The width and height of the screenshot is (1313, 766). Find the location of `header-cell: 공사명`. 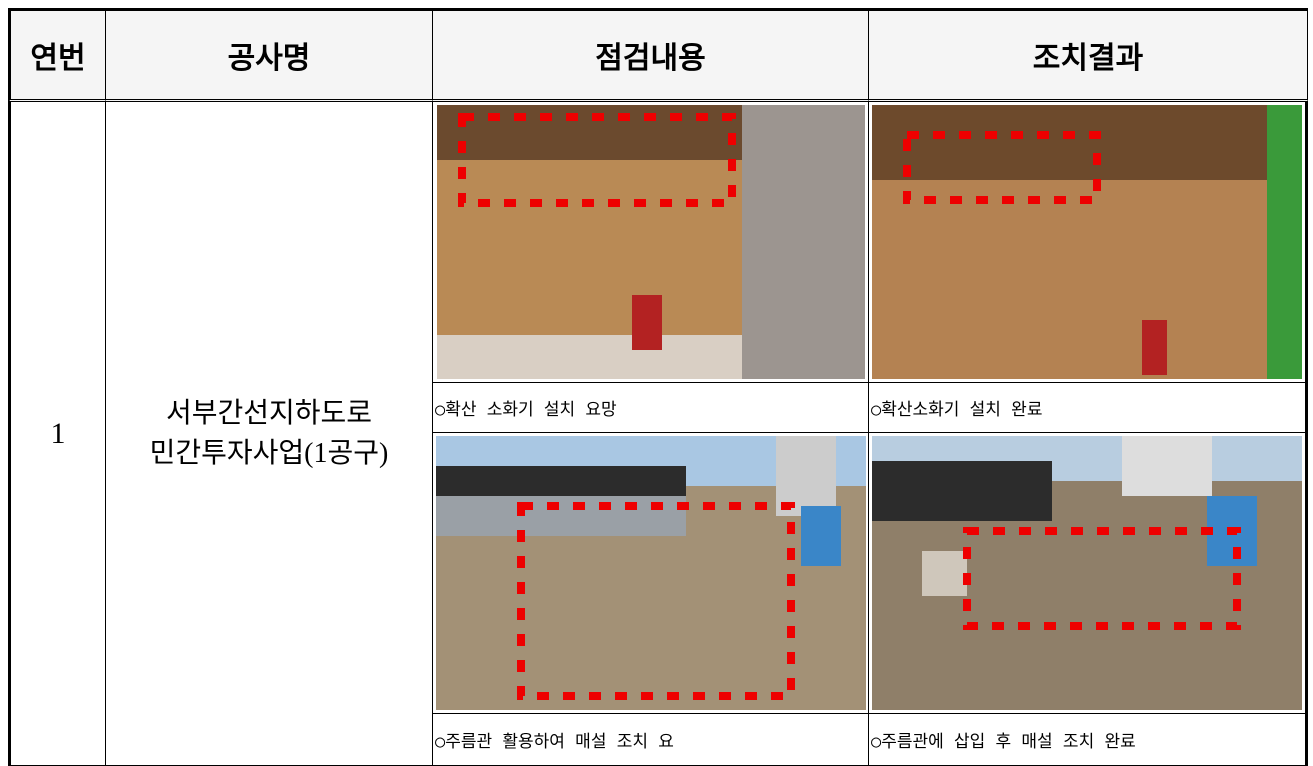

header-cell: 공사명 is located at coordinates (269, 55).